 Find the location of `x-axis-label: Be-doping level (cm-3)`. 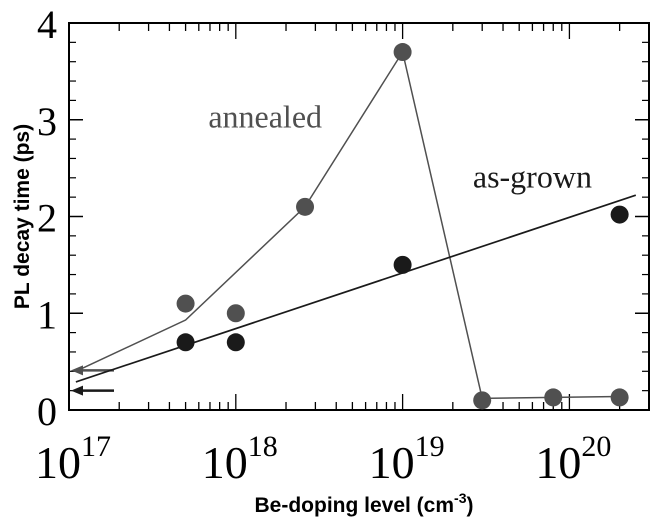

x-axis-label: Be-doping level (cm-3) is located at coordinates (364, 503).